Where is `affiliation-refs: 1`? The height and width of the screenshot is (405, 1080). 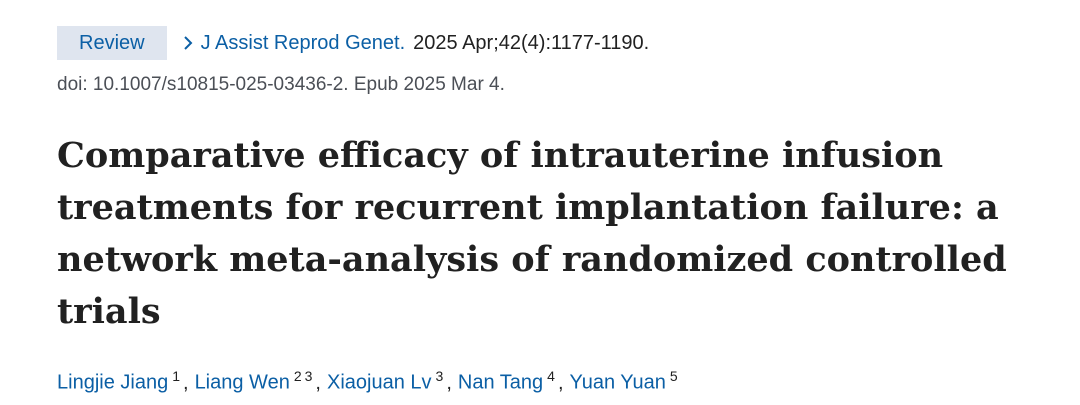 affiliation-refs: 1 is located at coordinates (177, 376).